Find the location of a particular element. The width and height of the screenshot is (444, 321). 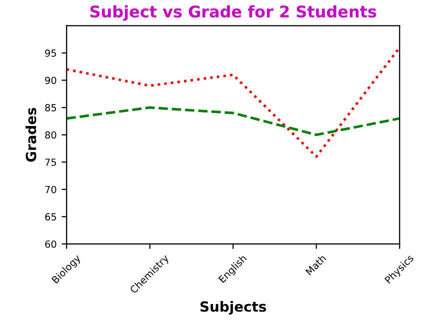

y-tick-label: 95 is located at coordinates (50, 53).